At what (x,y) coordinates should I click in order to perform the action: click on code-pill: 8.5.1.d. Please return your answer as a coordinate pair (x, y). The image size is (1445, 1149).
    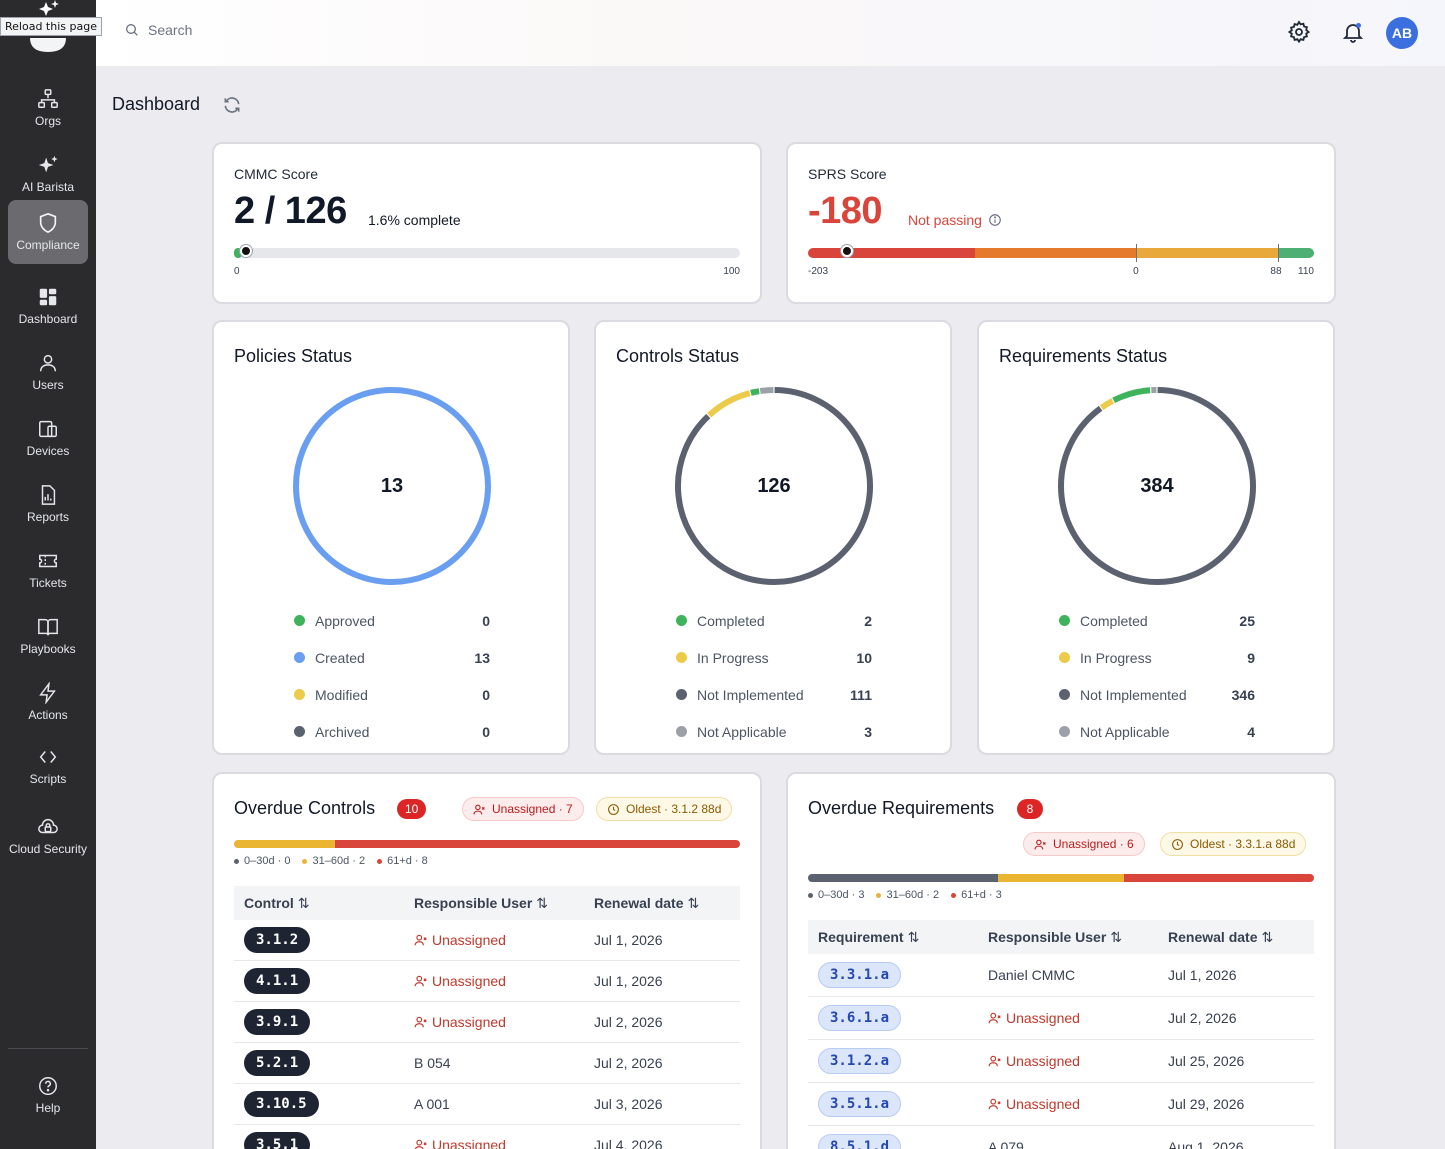
    Looking at the image, I should click on (860, 1141).